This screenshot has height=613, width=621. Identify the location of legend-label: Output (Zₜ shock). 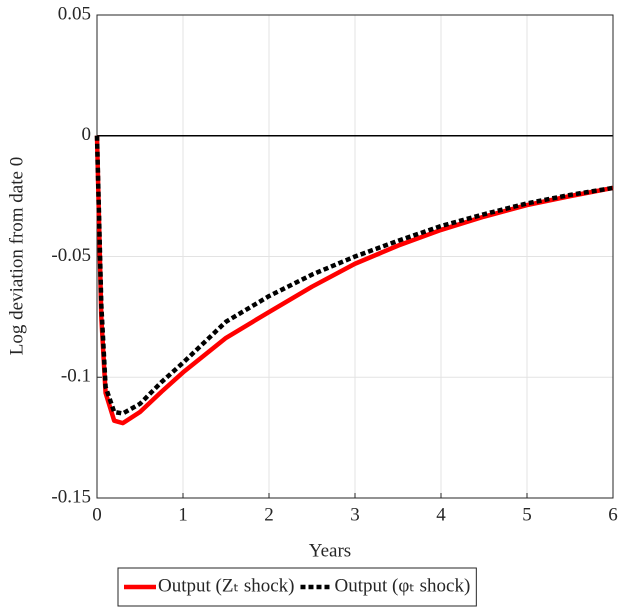
(226, 585).